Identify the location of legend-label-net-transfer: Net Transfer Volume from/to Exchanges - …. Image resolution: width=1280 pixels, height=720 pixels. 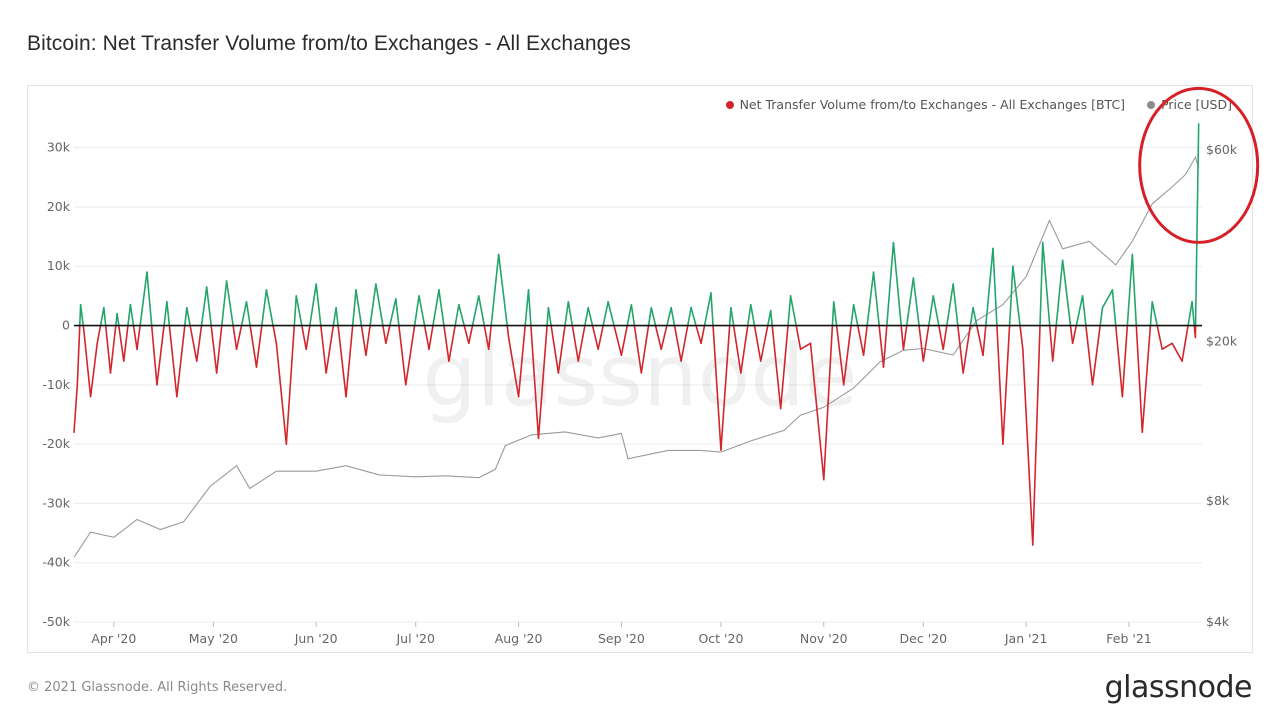
(932, 104).